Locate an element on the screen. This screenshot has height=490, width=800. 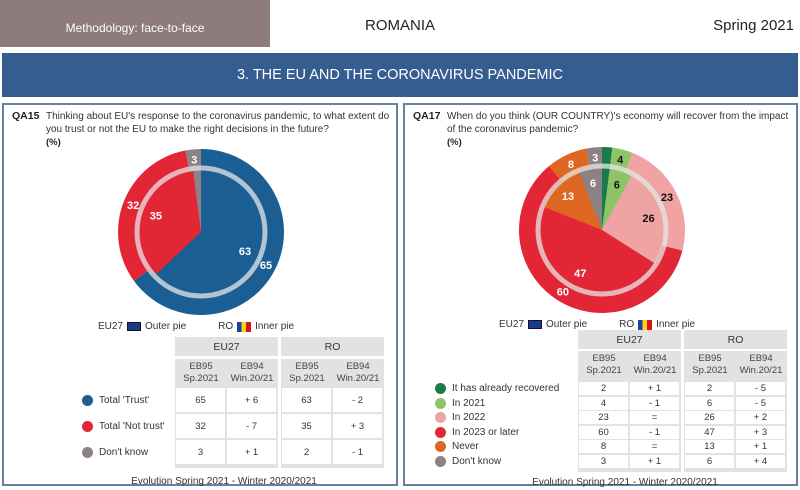
category-label: Total 'Not trust' is located at coordinates (132, 426).